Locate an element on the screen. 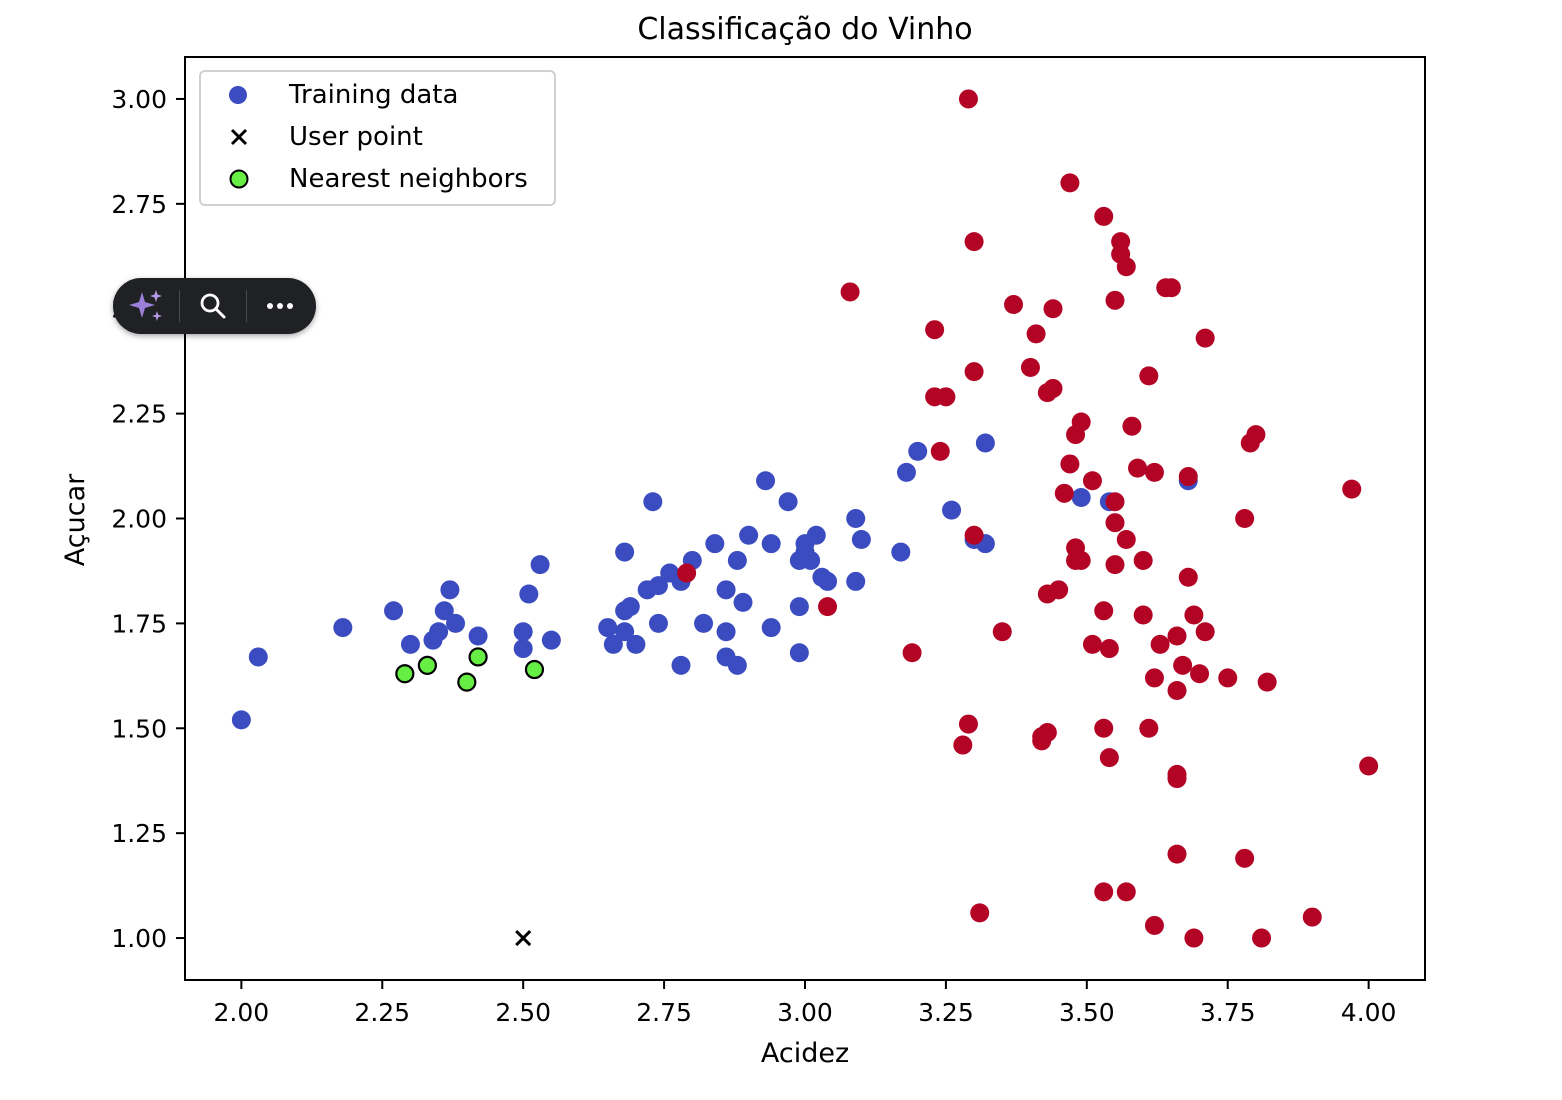  x-tick-label: 3.75 is located at coordinates (1228, 1012).